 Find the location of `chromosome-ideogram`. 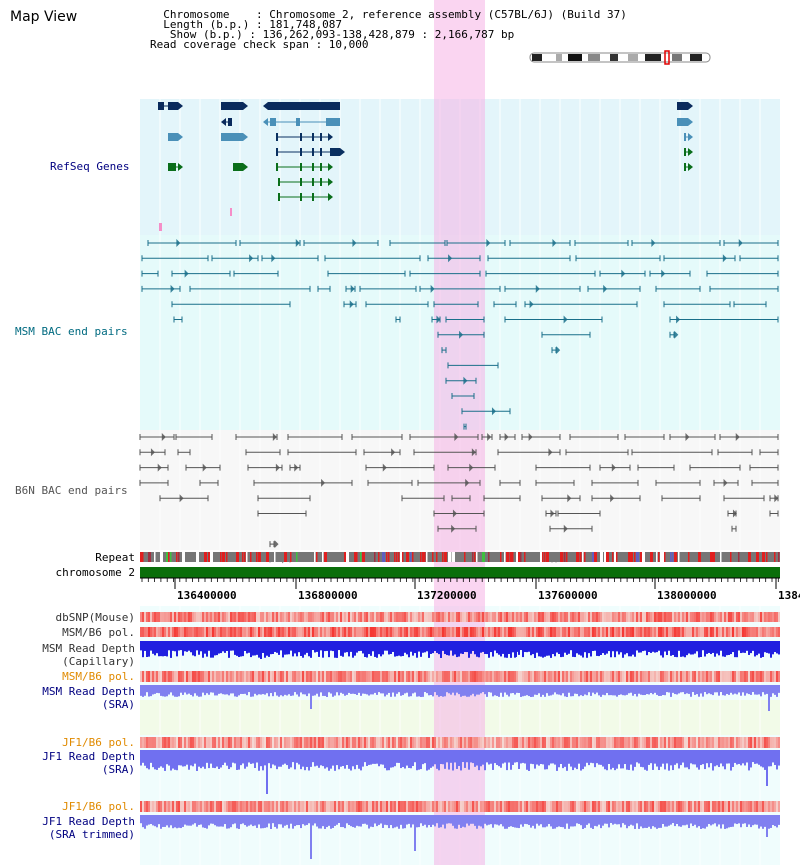

chromosome-ideogram is located at coordinates (620, 57).